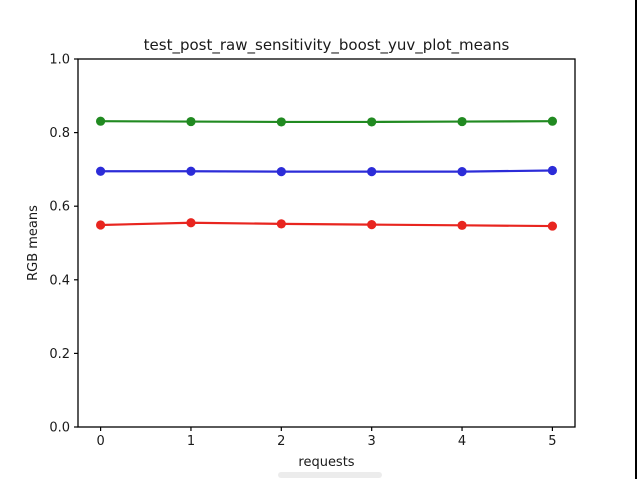 The height and width of the screenshot is (479, 639). What do you see at coordinates (33, 243) in the screenshot?
I see `y-axis-label: RGB means` at bounding box center [33, 243].